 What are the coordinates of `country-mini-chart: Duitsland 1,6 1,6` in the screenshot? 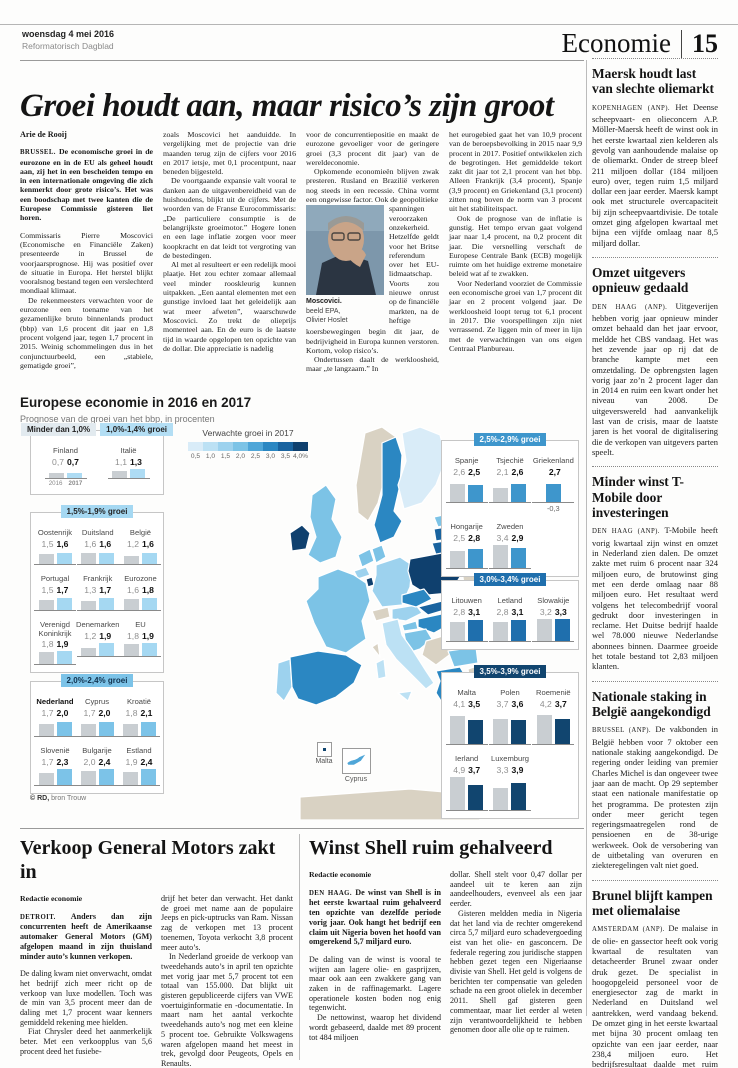 It's located at (97, 546).